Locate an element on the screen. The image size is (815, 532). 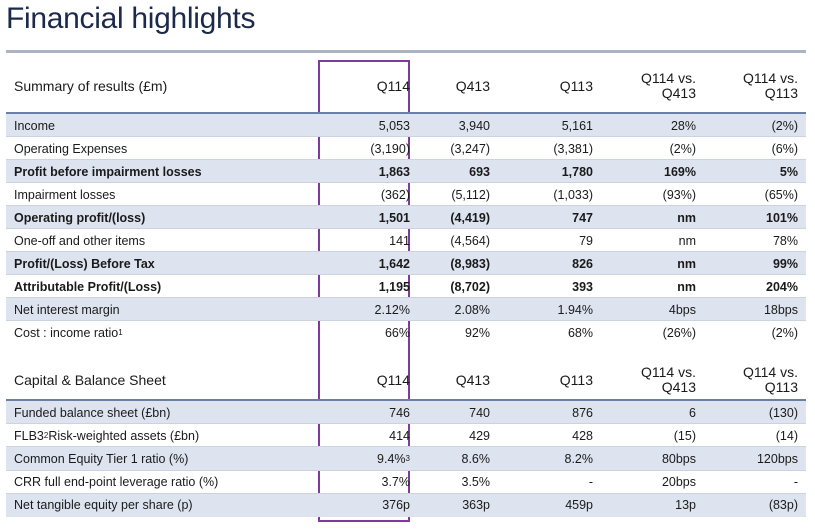
capital-row-value: 414 is located at coordinates (363, 435).